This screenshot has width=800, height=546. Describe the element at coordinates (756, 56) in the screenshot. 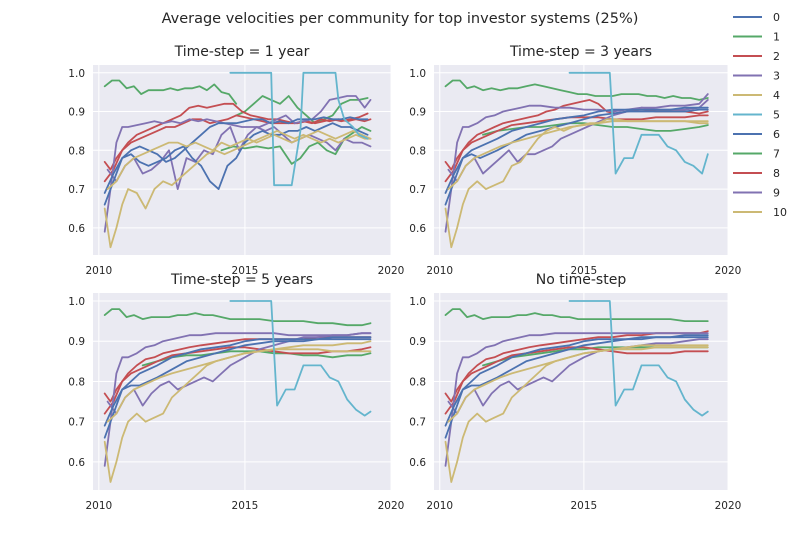

I see `legend-item: 2` at that location.